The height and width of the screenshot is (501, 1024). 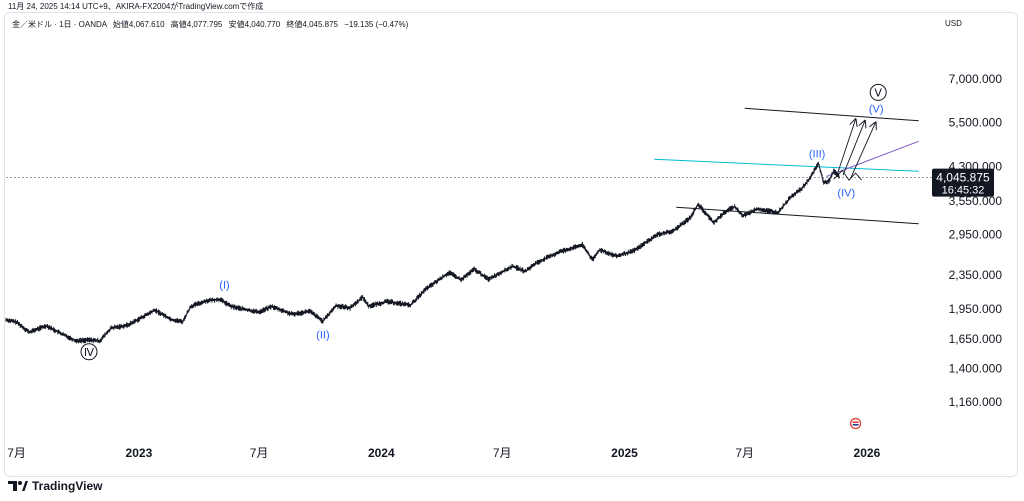 What do you see at coordinates (67, 486) in the screenshot?
I see `tradingview-logo-text: TradingView` at bounding box center [67, 486].